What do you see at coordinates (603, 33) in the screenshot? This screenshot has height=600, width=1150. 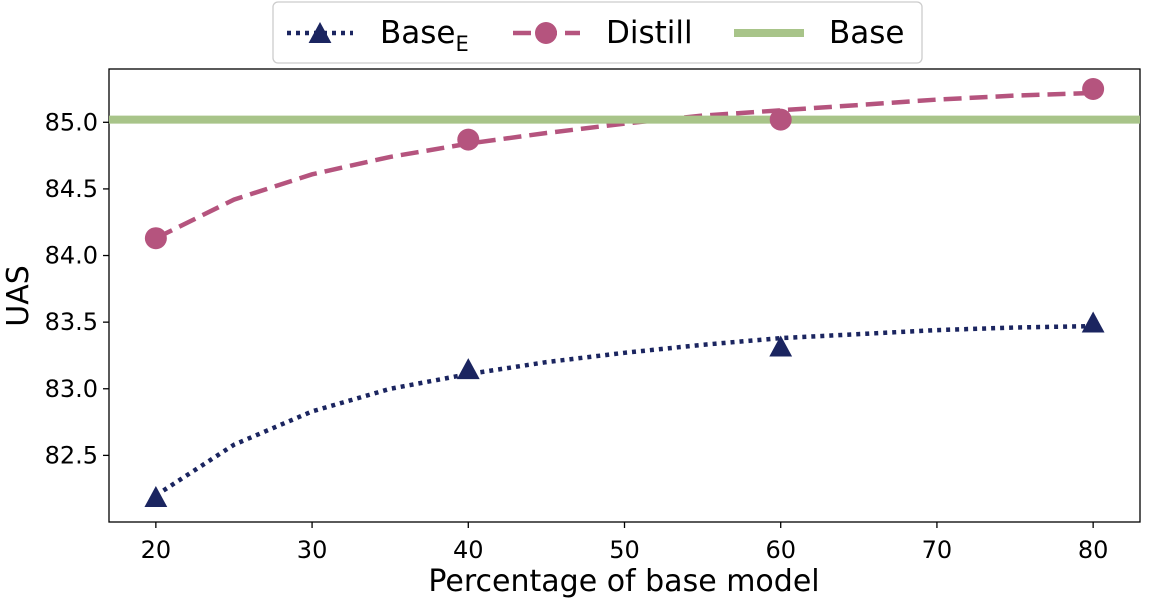 I see `legend-entry-distill: Distill` at bounding box center [603, 33].